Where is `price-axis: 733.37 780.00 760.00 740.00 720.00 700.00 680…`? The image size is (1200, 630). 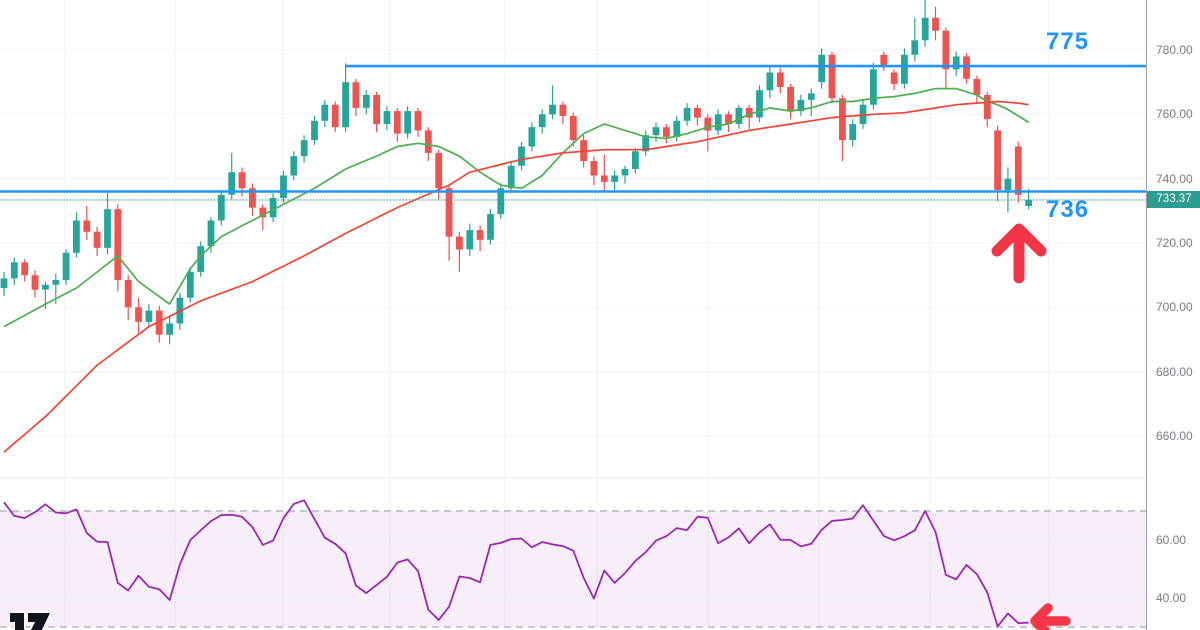
price-axis: 733.37 780.00 760.00 740.00 720.00 700.00 680… is located at coordinates (1173, 315).